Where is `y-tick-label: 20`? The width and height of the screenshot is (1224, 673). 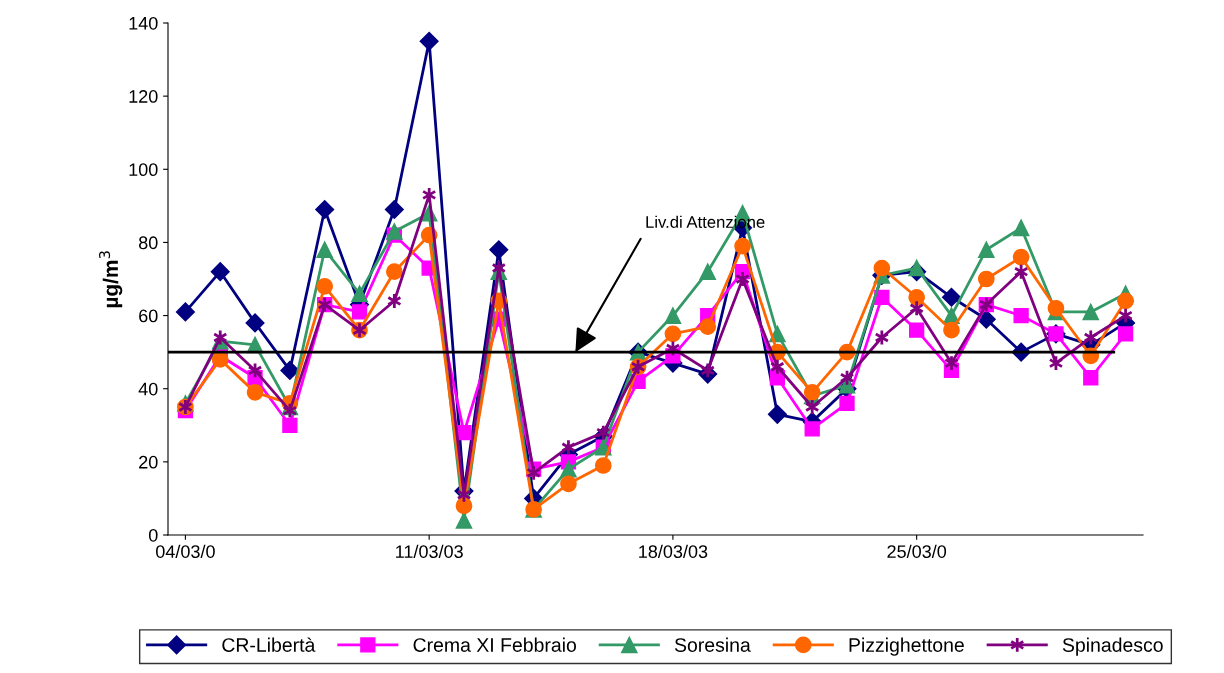 y-tick-label: 20 is located at coordinates (148, 462).